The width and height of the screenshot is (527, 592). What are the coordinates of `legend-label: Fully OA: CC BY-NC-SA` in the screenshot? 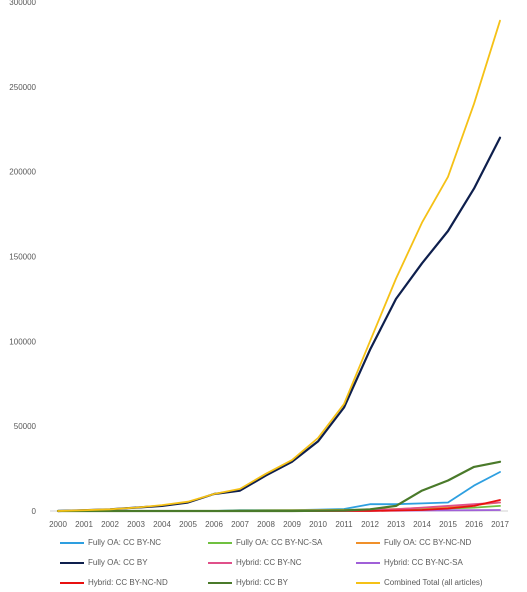 It's located at (279, 542).